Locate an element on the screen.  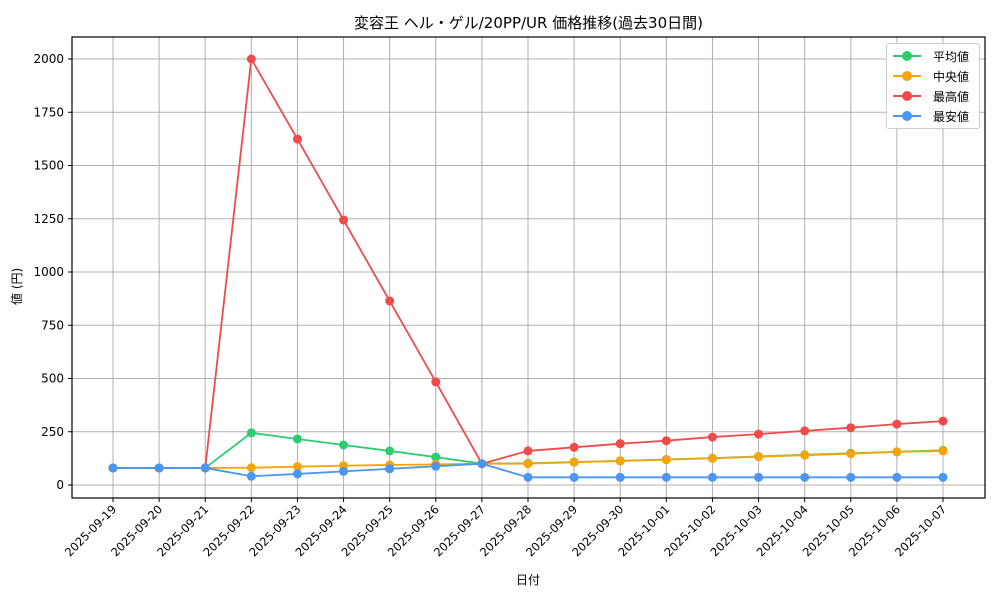
legend-item-min: 最安値 is located at coordinates (936, 116).